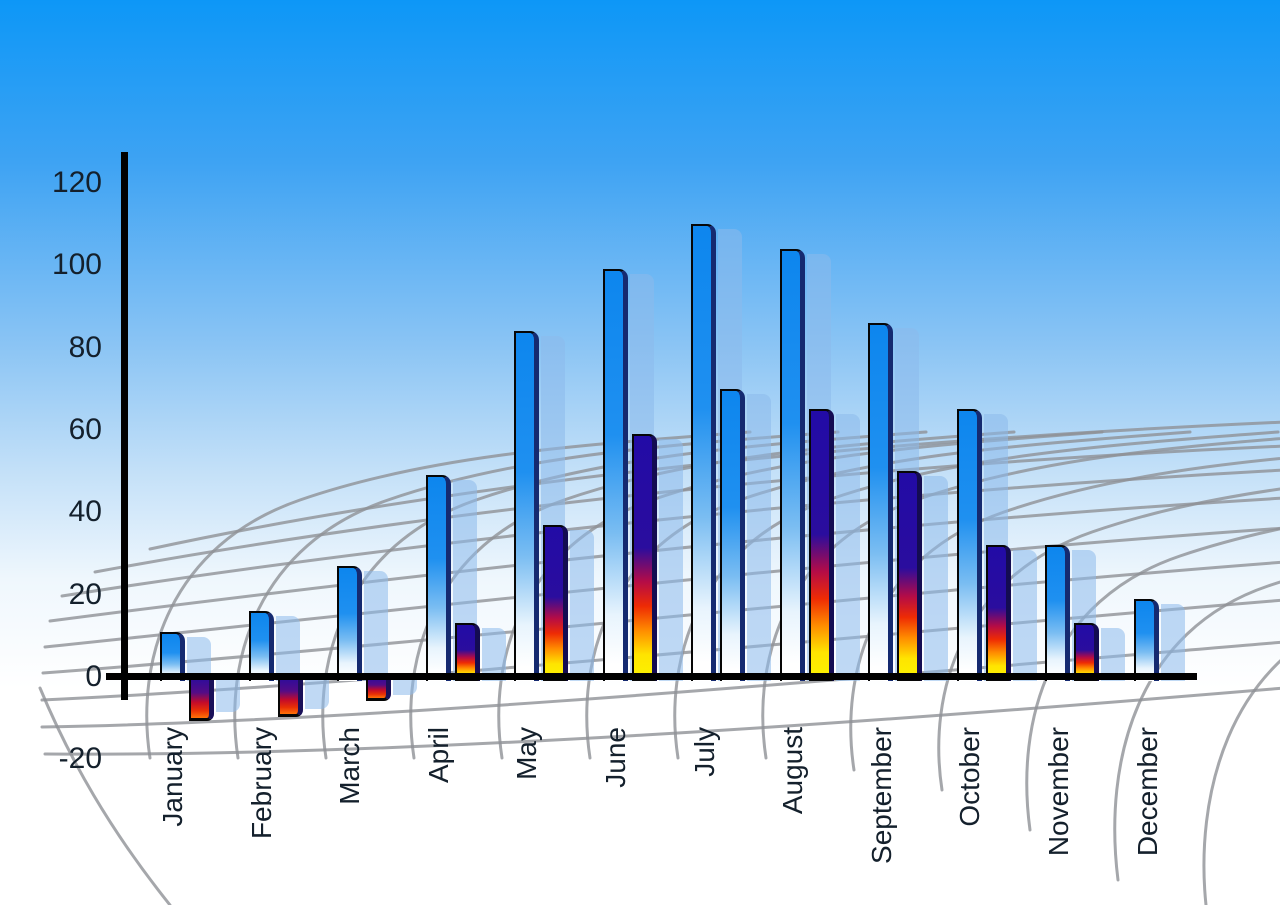 The width and height of the screenshot is (1280, 905). I want to click on bar-january-series1, so click(172, 656).